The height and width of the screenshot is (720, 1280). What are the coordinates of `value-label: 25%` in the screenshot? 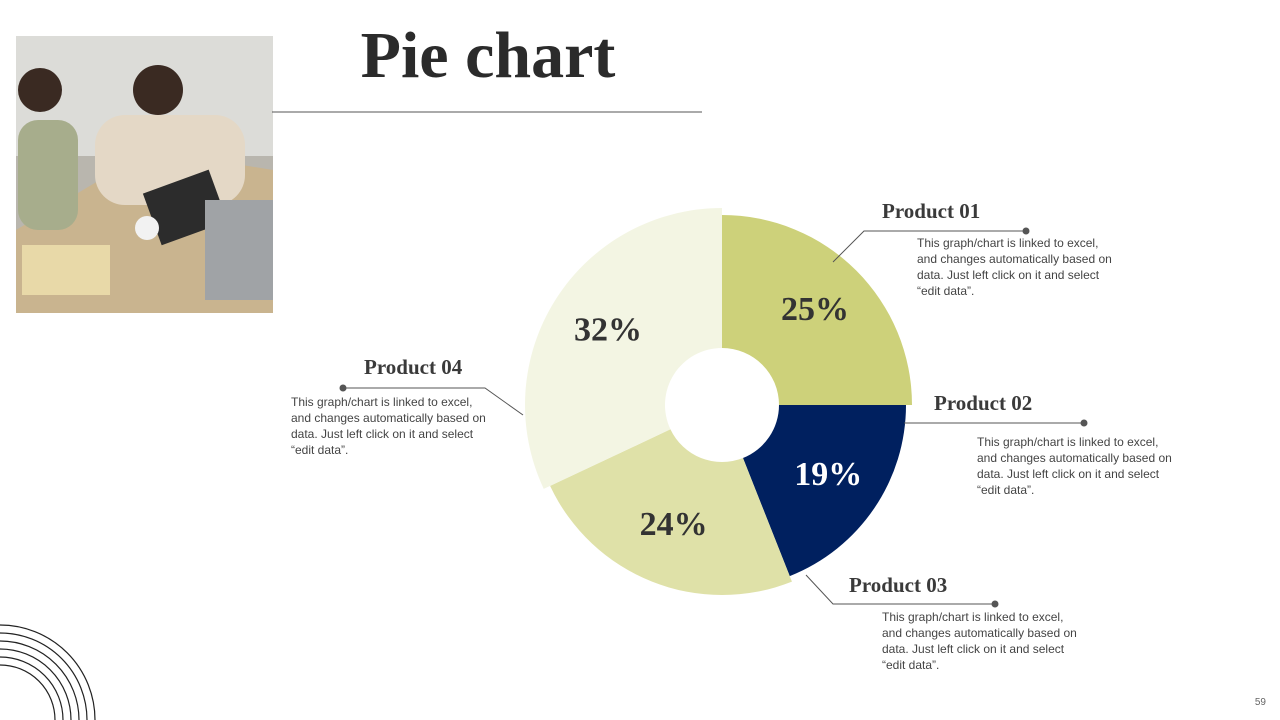 It's located at (815, 309).